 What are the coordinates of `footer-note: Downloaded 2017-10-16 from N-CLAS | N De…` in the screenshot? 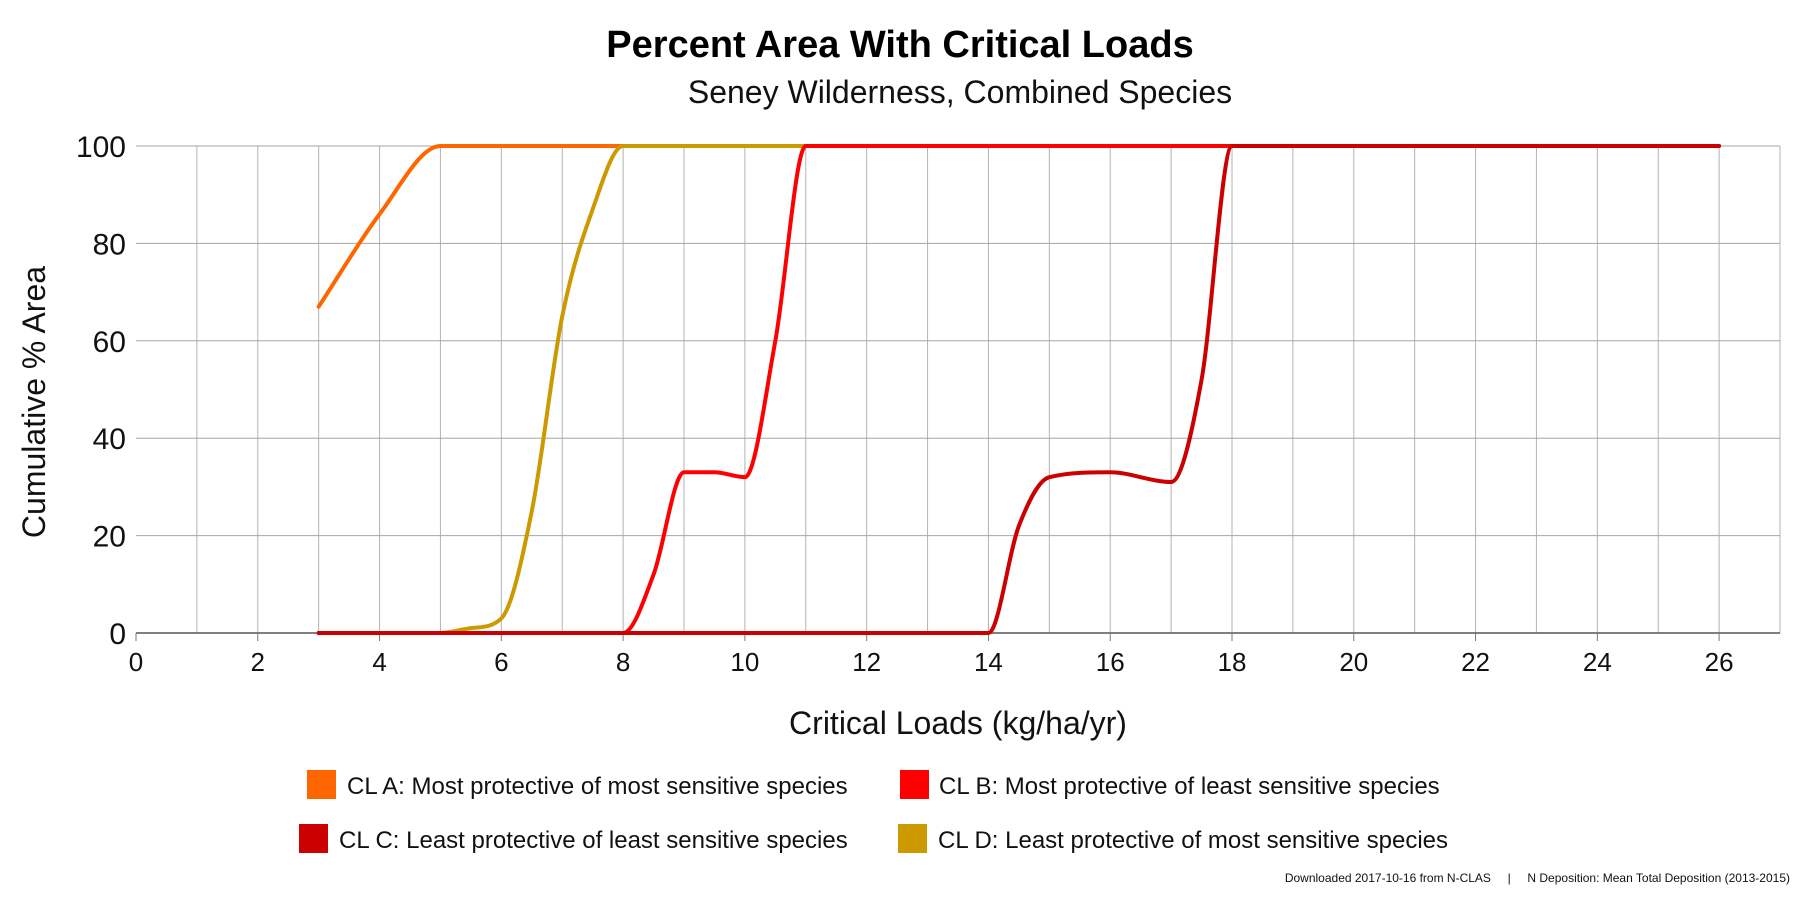 It's located at (1537, 878).